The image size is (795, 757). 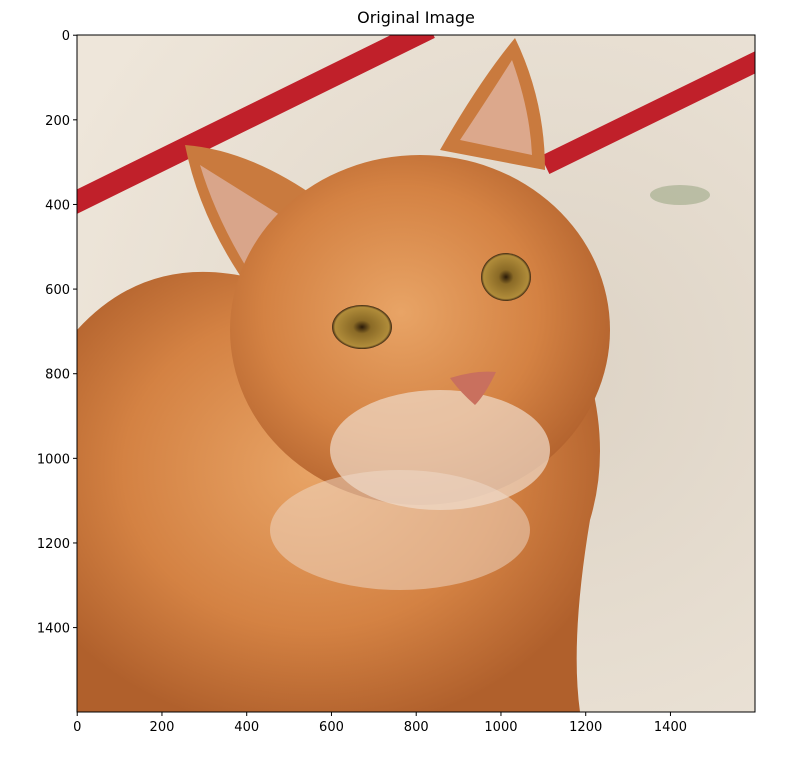 What do you see at coordinates (331, 727) in the screenshot?
I see `x-tick-label: 600` at bounding box center [331, 727].